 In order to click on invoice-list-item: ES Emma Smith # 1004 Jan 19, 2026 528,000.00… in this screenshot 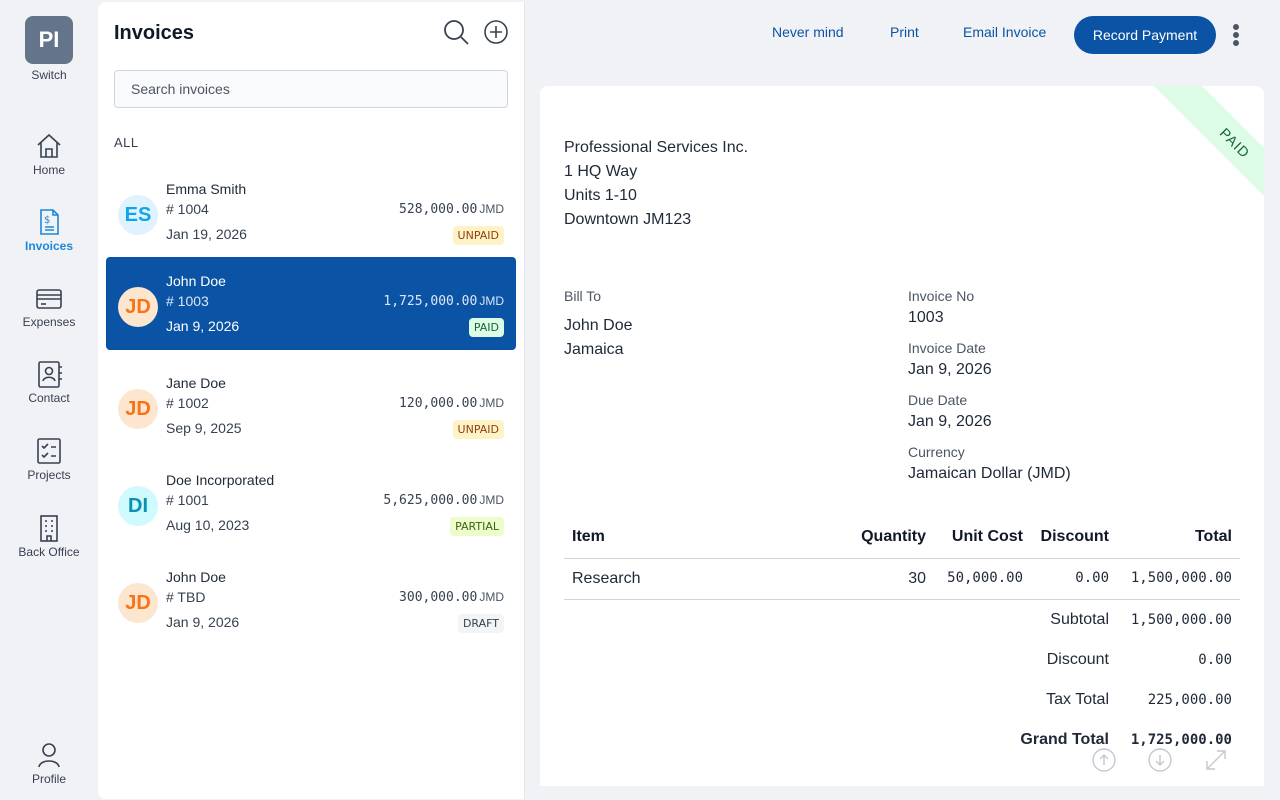, I will do `click(311, 211)`.